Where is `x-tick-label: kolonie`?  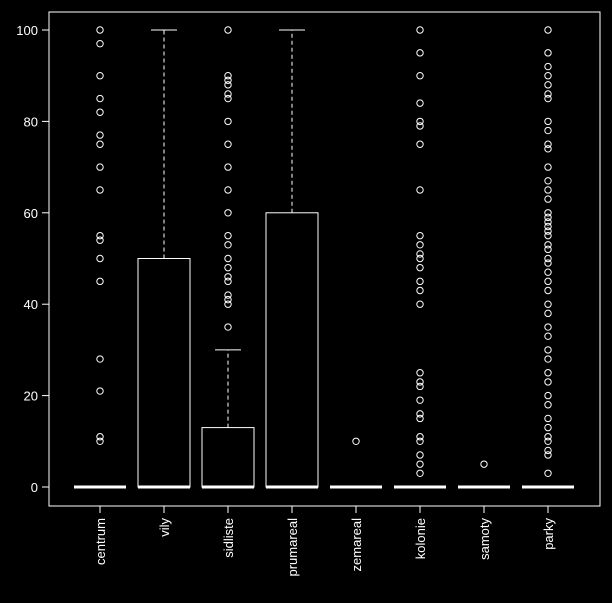
x-tick-label: kolonie is located at coordinates (420, 538).